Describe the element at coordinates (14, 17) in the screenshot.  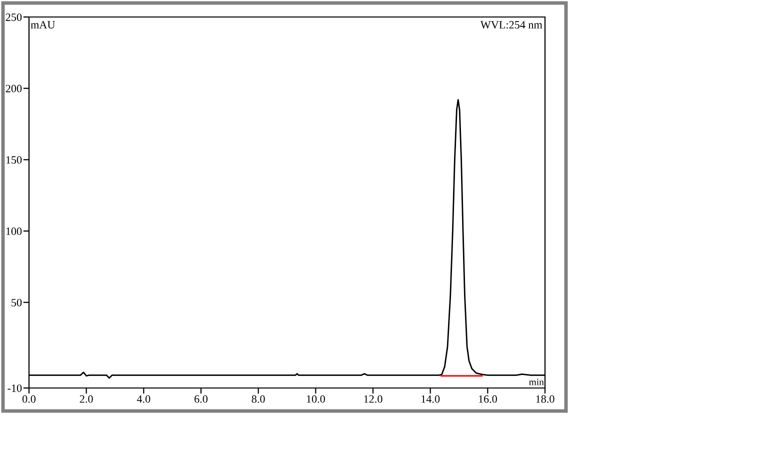
I see `y-tick-label: 250` at that location.